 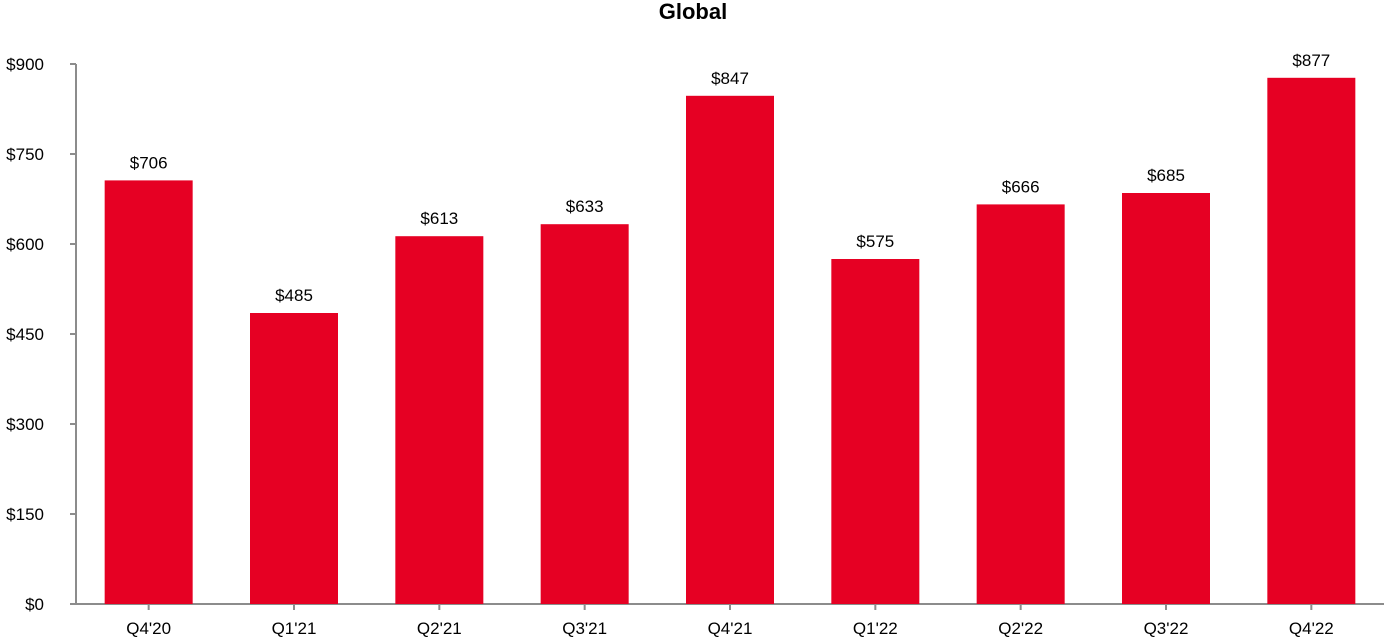 What do you see at coordinates (1021, 186) in the screenshot?
I see `data-label: $666` at bounding box center [1021, 186].